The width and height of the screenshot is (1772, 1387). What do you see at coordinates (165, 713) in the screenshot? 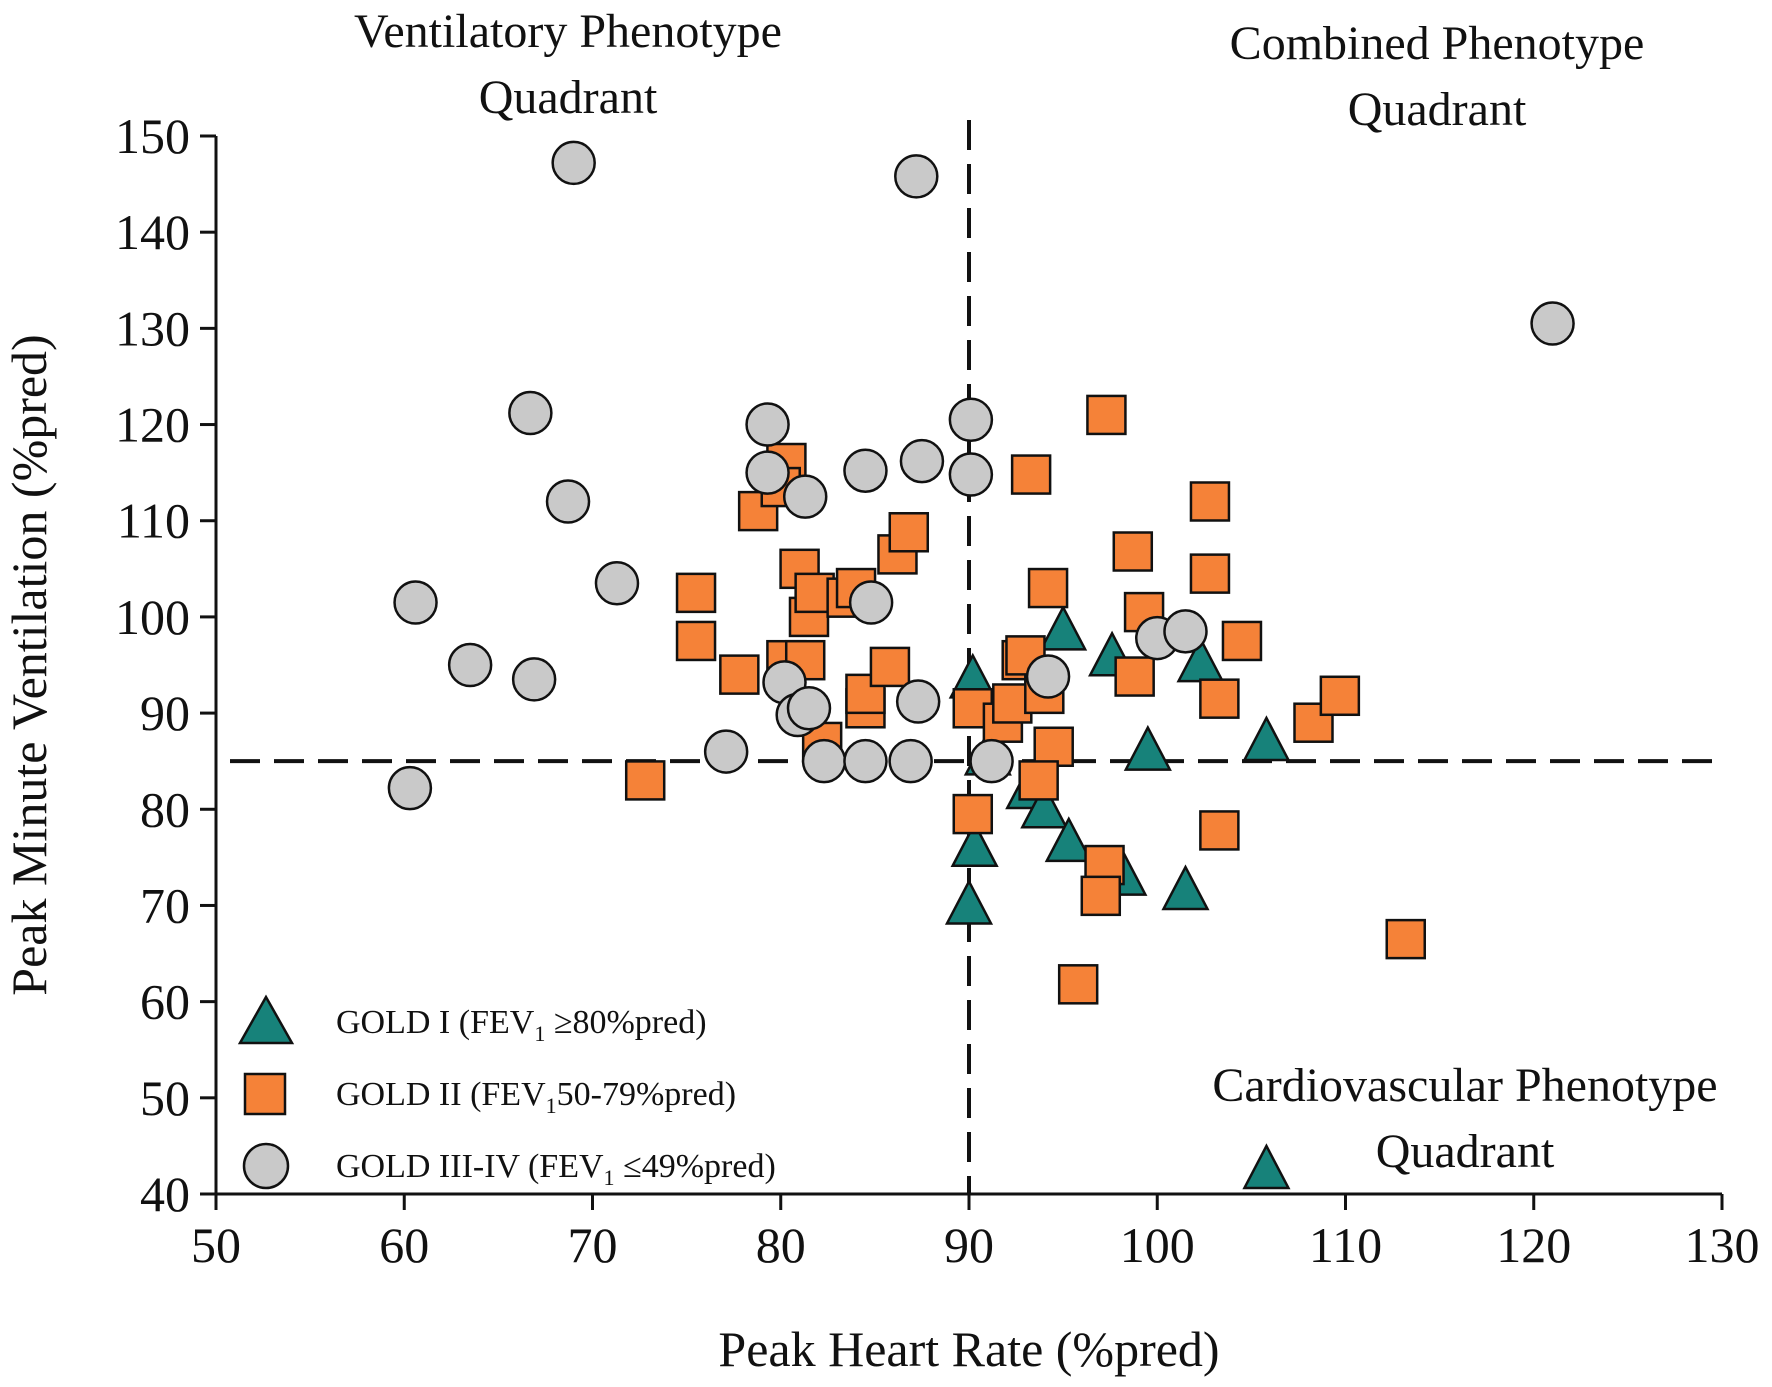
I see `y-tick-label: 90` at bounding box center [165, 713].